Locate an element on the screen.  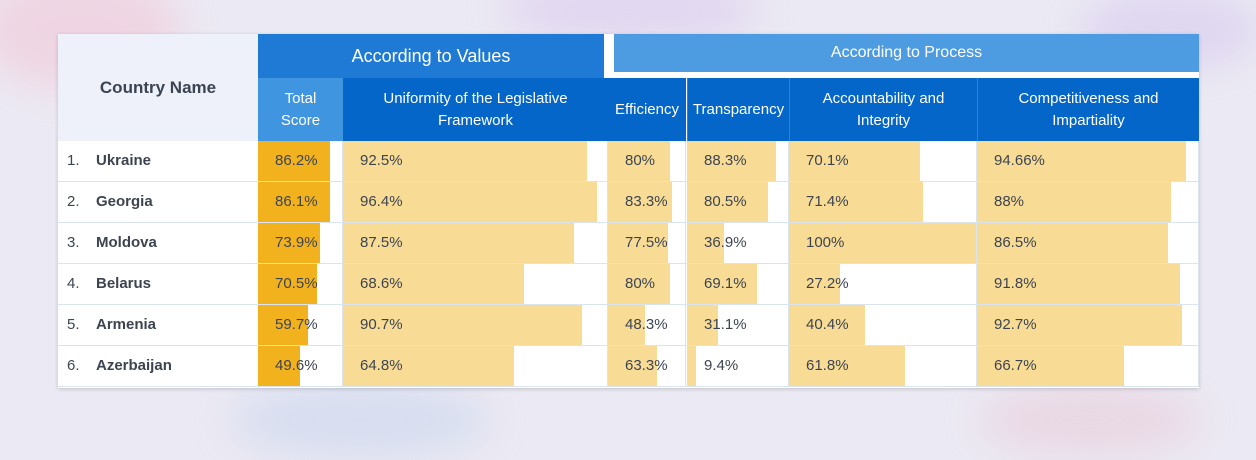
competitiveness-value: 86.5% is located at coordinates (1015, 242).